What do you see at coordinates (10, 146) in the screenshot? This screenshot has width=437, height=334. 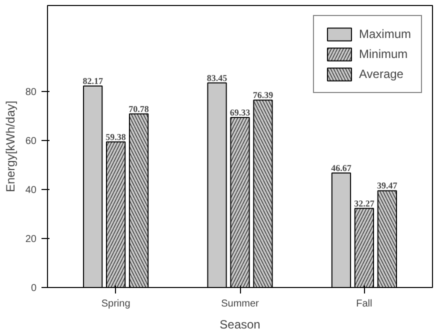 I see `y-axis-title: Energy[kWh/day]` at bounding box center [10, 146].